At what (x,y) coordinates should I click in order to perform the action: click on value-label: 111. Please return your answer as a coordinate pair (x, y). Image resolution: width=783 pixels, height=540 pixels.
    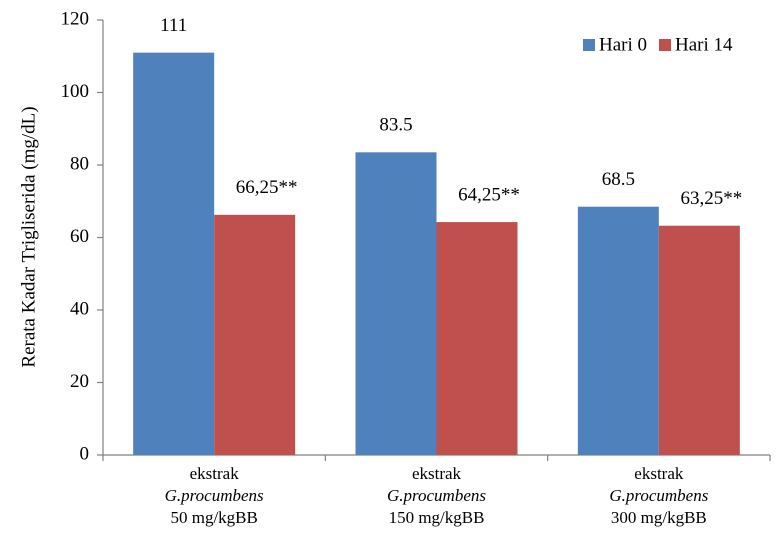
    Looking at the image, I should click on (173, 25).